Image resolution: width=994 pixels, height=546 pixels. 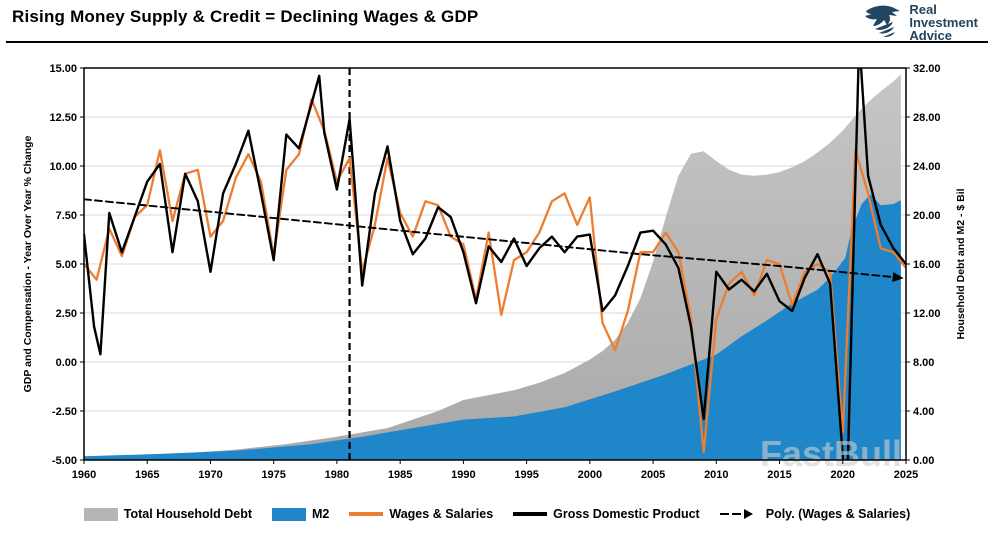 I want to click on left-tick-label: -5.00, so click(x=64, y=461).